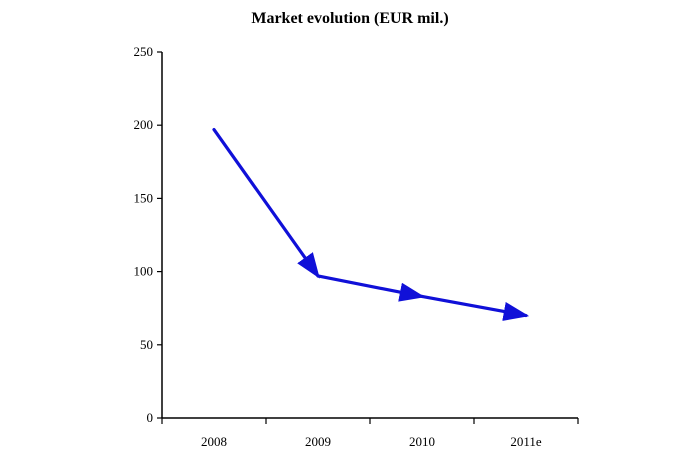 The width and height of the screenshot is (700, 463). I want to click on y-tick-label: 150, so click(144, 197).